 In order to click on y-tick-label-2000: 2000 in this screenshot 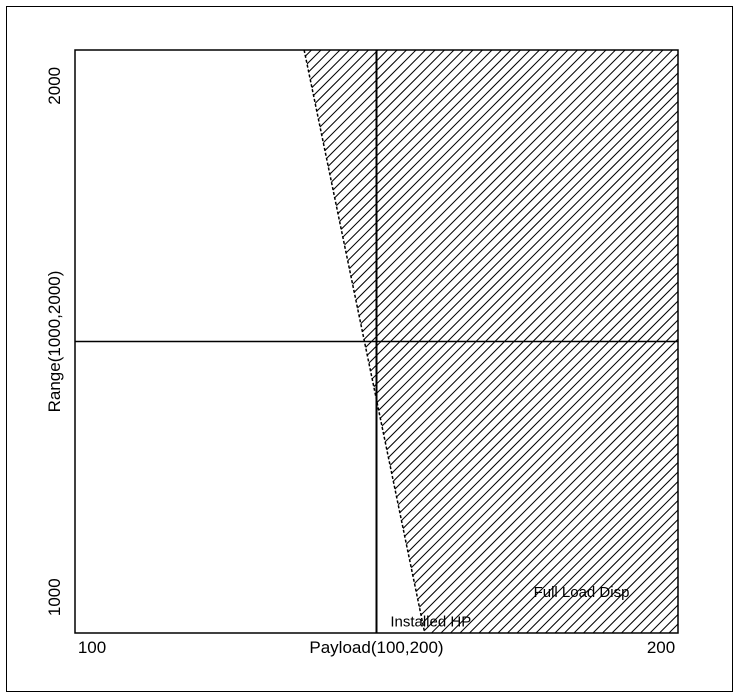, I will do `click(54, 86)`.